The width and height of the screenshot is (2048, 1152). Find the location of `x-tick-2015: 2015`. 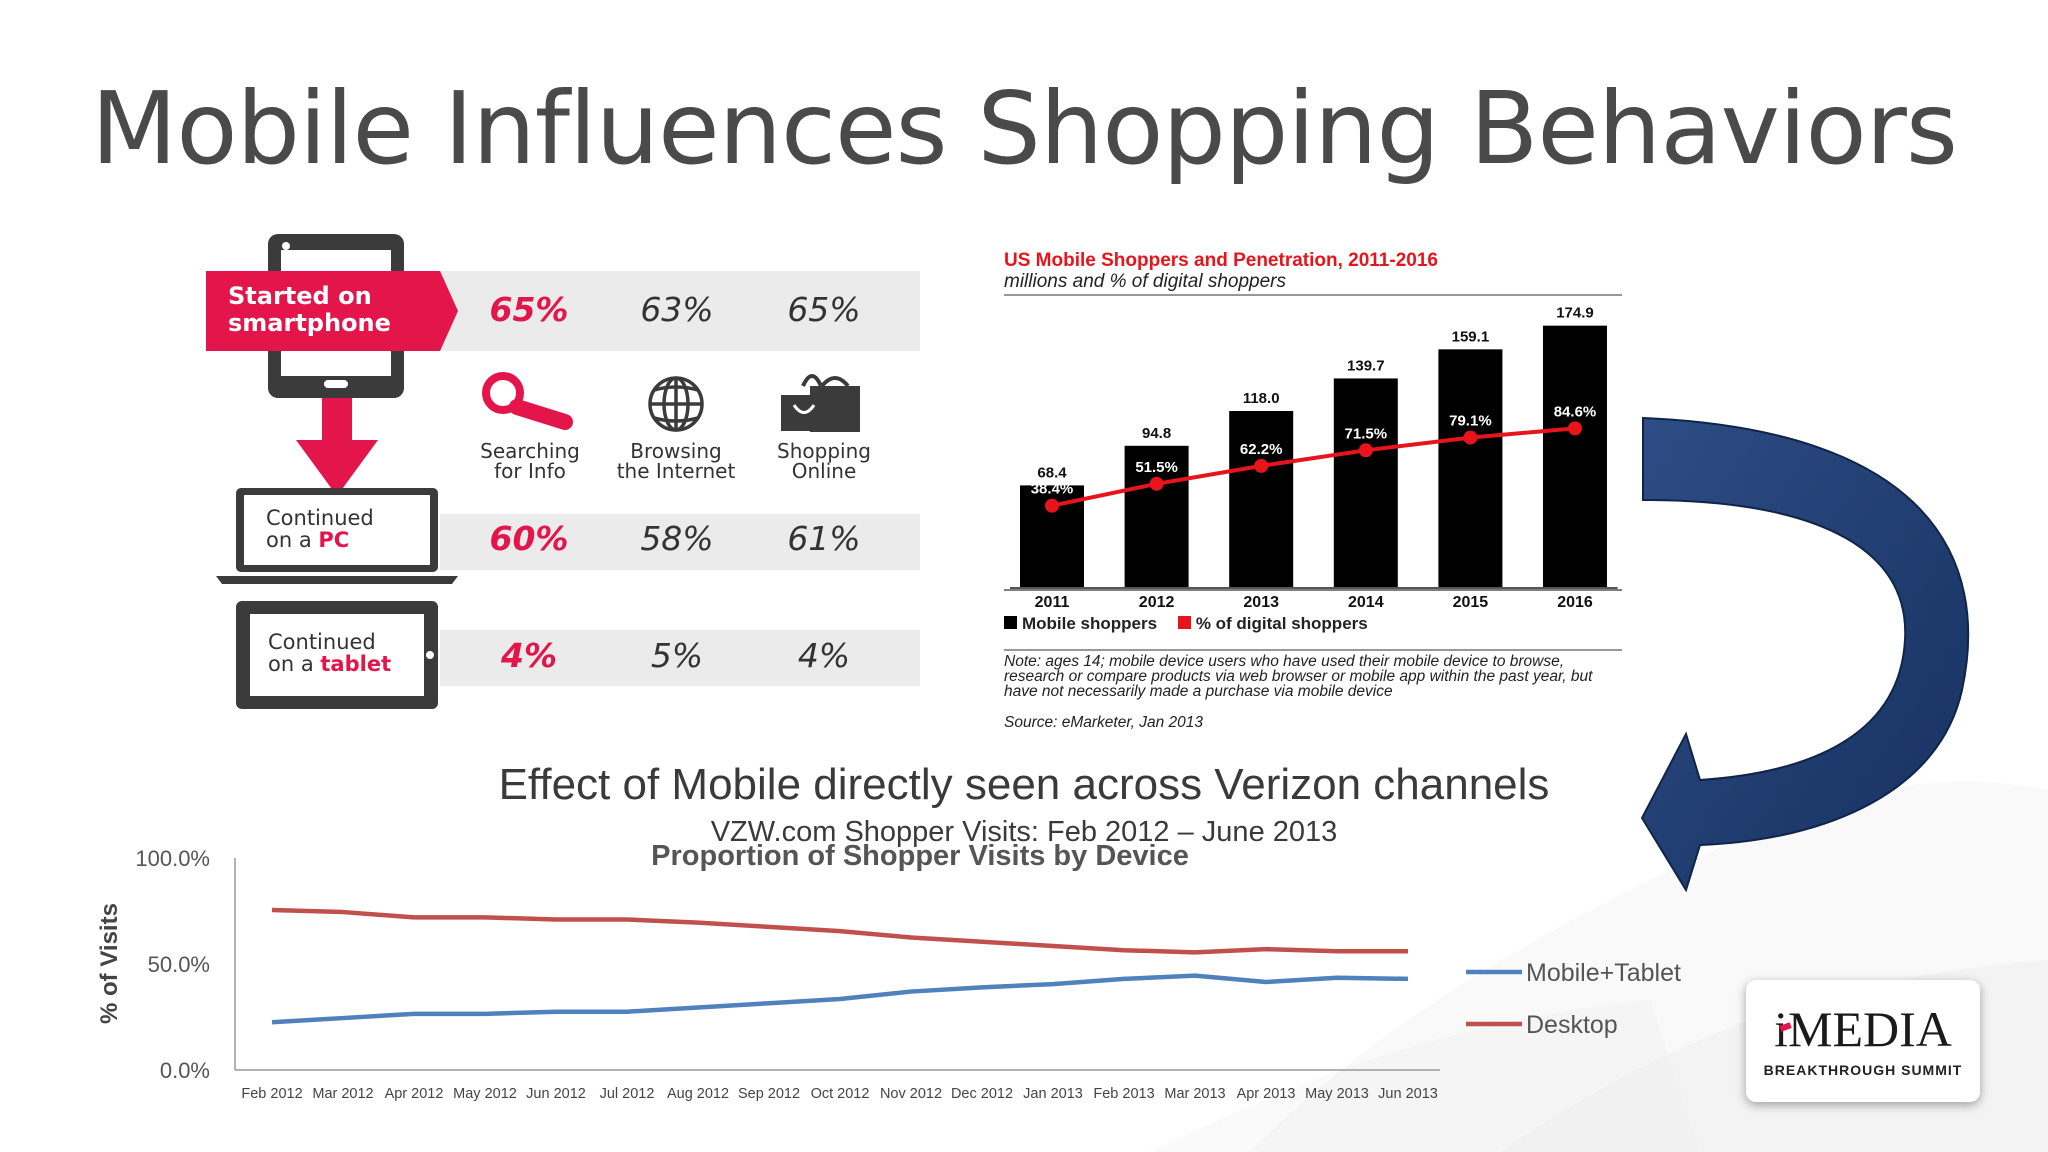

x-tick-2015: 2015 is located at coordinates (1471, 602).